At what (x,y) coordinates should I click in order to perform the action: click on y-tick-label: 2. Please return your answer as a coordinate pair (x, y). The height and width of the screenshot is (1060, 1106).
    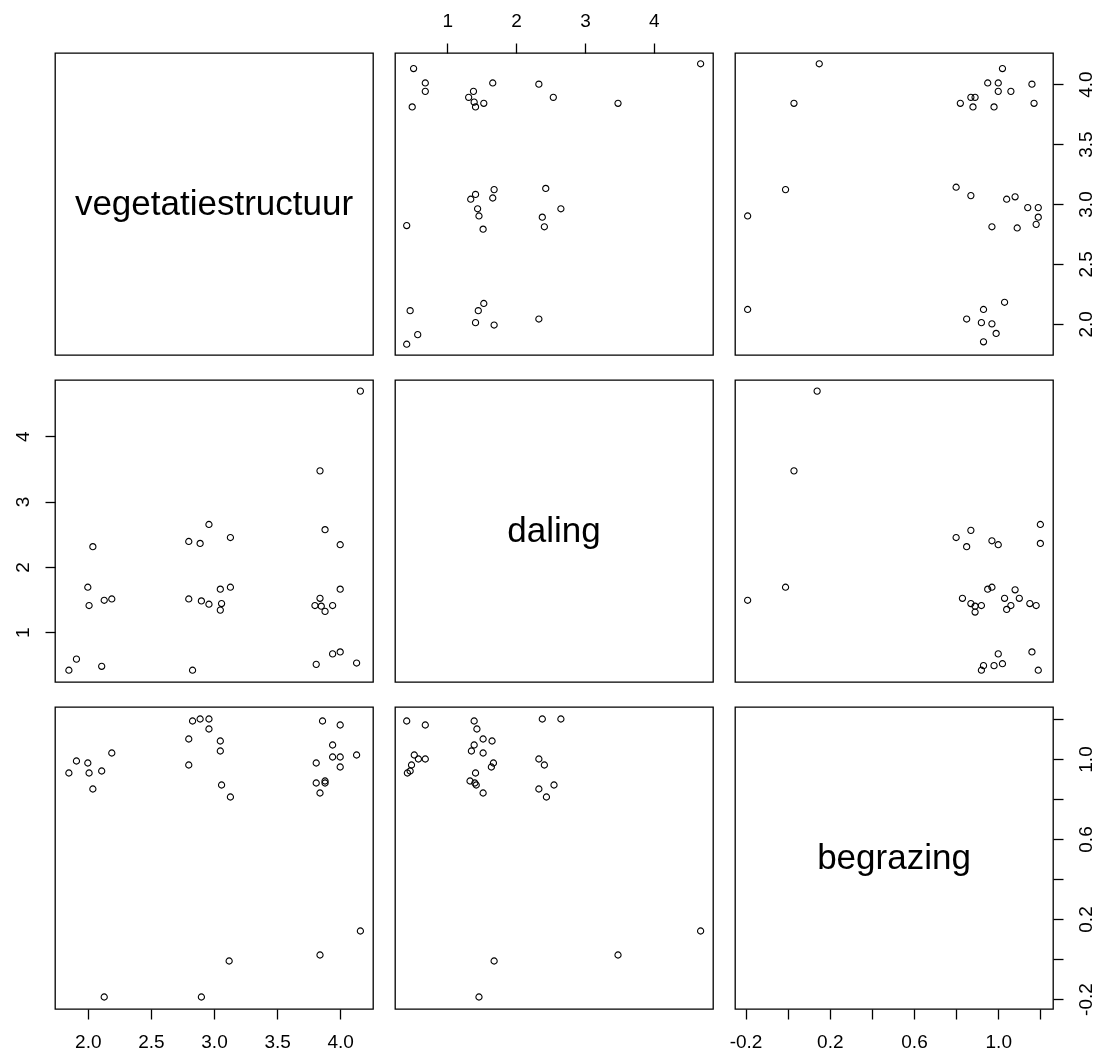
    Looking at the image, I should click on (22, 567).